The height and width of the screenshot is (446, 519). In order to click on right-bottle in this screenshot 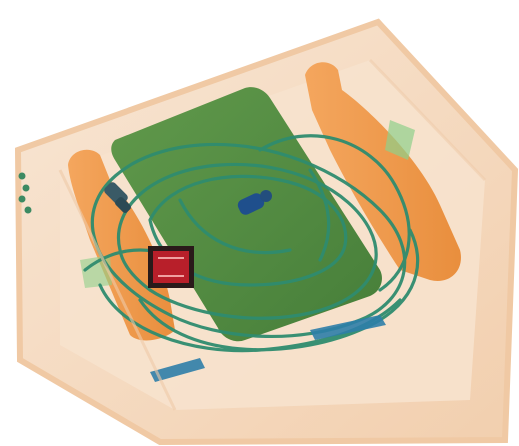, I will do `click(383, 171)`.